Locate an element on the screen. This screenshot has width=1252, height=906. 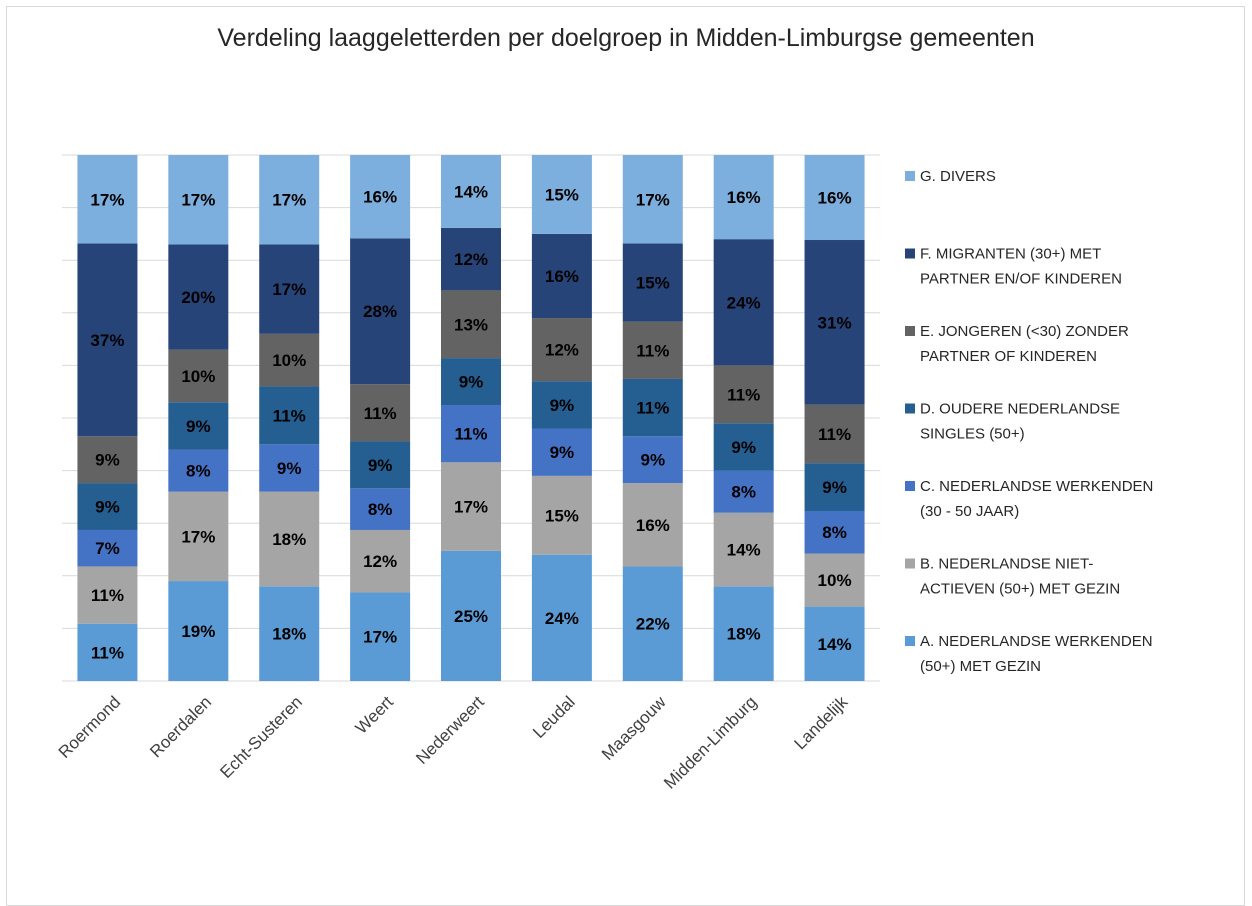
data-label: 7% is located at coordinates (107, 548).